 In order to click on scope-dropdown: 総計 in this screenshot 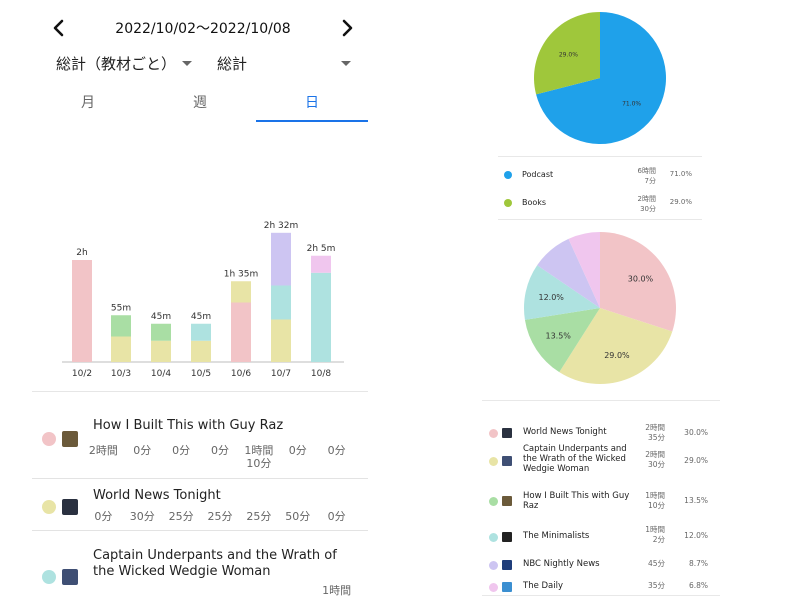, I will do `click(284, 63)`.